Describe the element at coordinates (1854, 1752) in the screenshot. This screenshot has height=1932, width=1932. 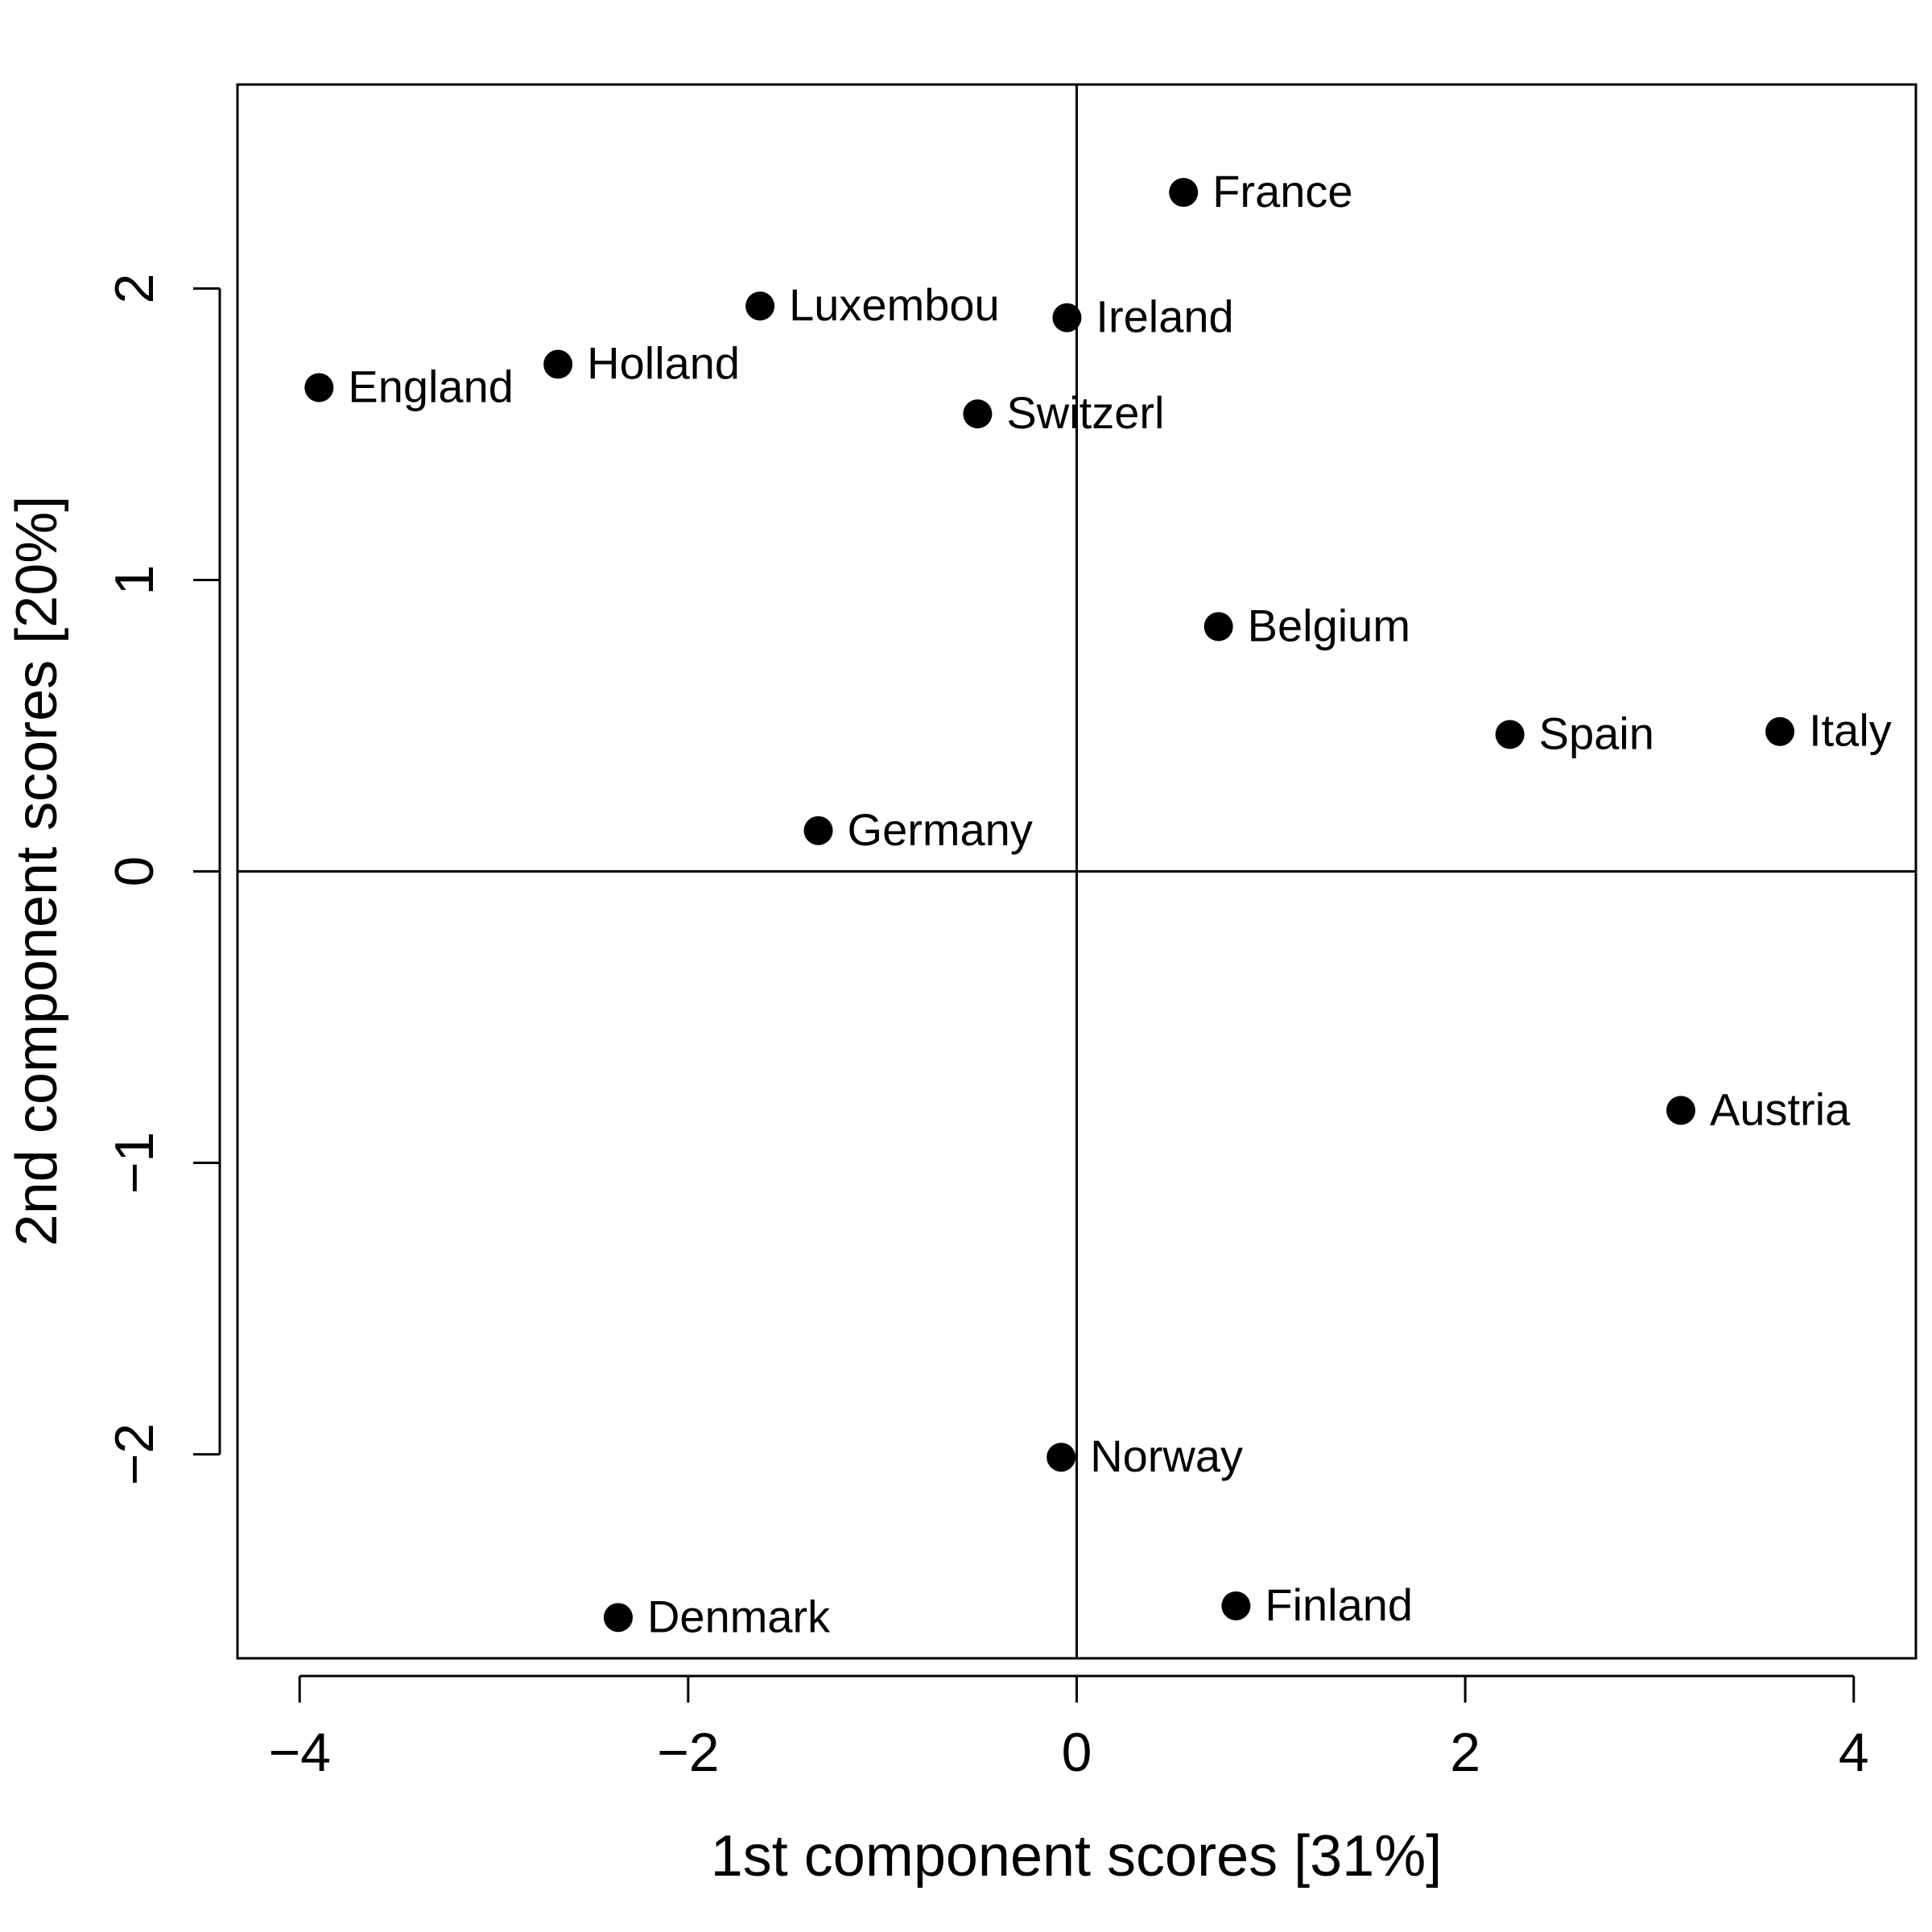
I see `x-tick-label: 4` at that location.